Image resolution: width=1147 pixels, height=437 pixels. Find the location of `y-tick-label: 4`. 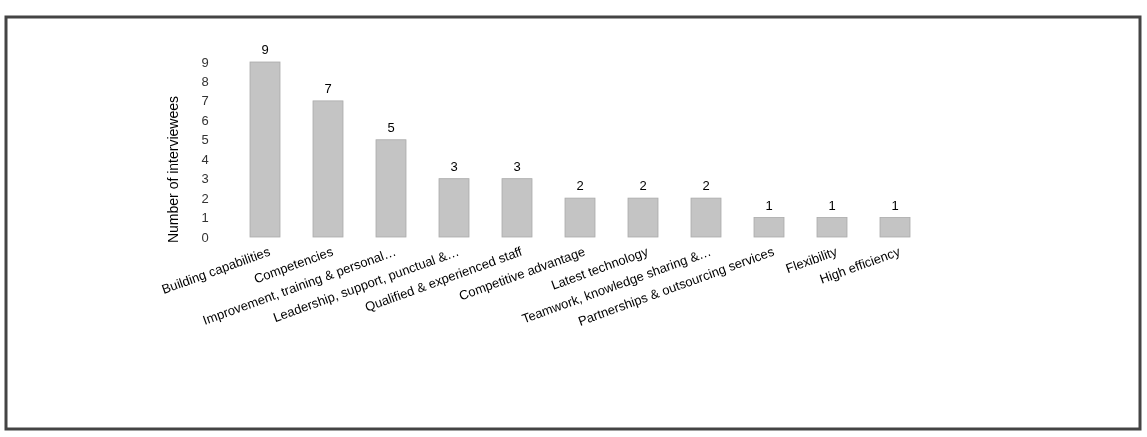

y-tick-label: 4 is located at coordinates (205, 159).